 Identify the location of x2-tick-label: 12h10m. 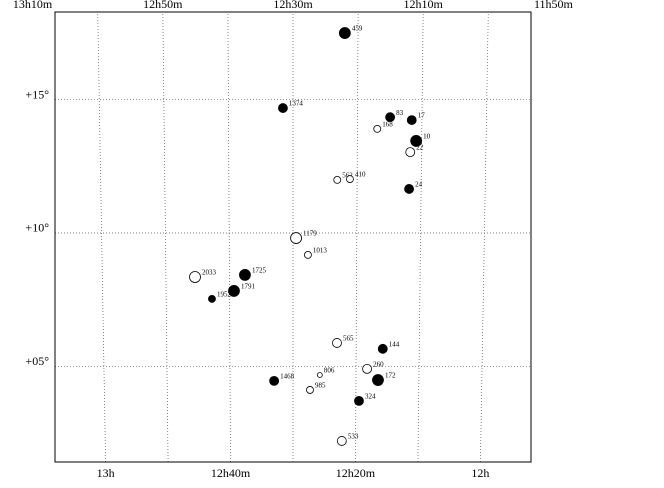
(424, 5).